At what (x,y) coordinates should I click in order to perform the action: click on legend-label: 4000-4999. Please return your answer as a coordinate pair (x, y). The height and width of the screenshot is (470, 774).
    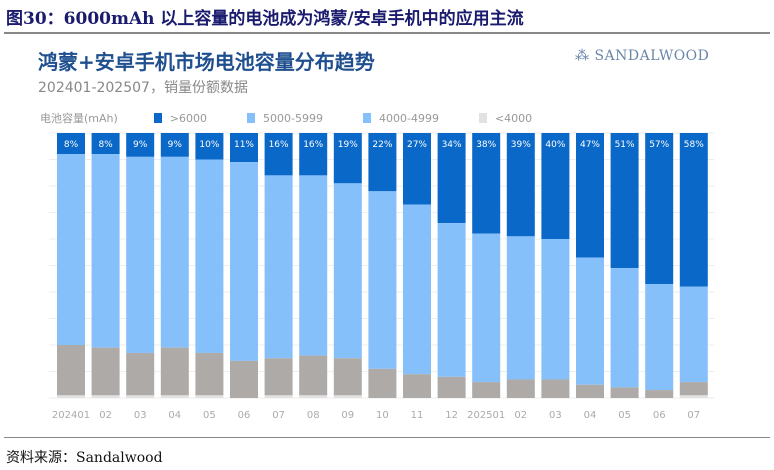
    Looking at the image, I should click on (408, 118).